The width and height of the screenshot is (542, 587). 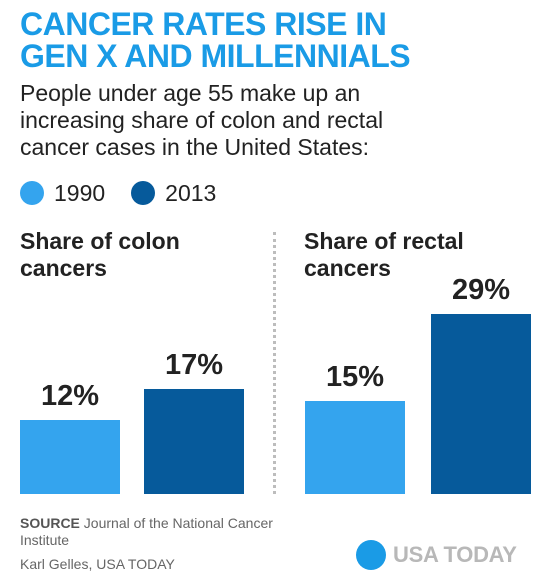 I want to click on rectal-panel-title-line: cancers, so click(x=347, y=268).